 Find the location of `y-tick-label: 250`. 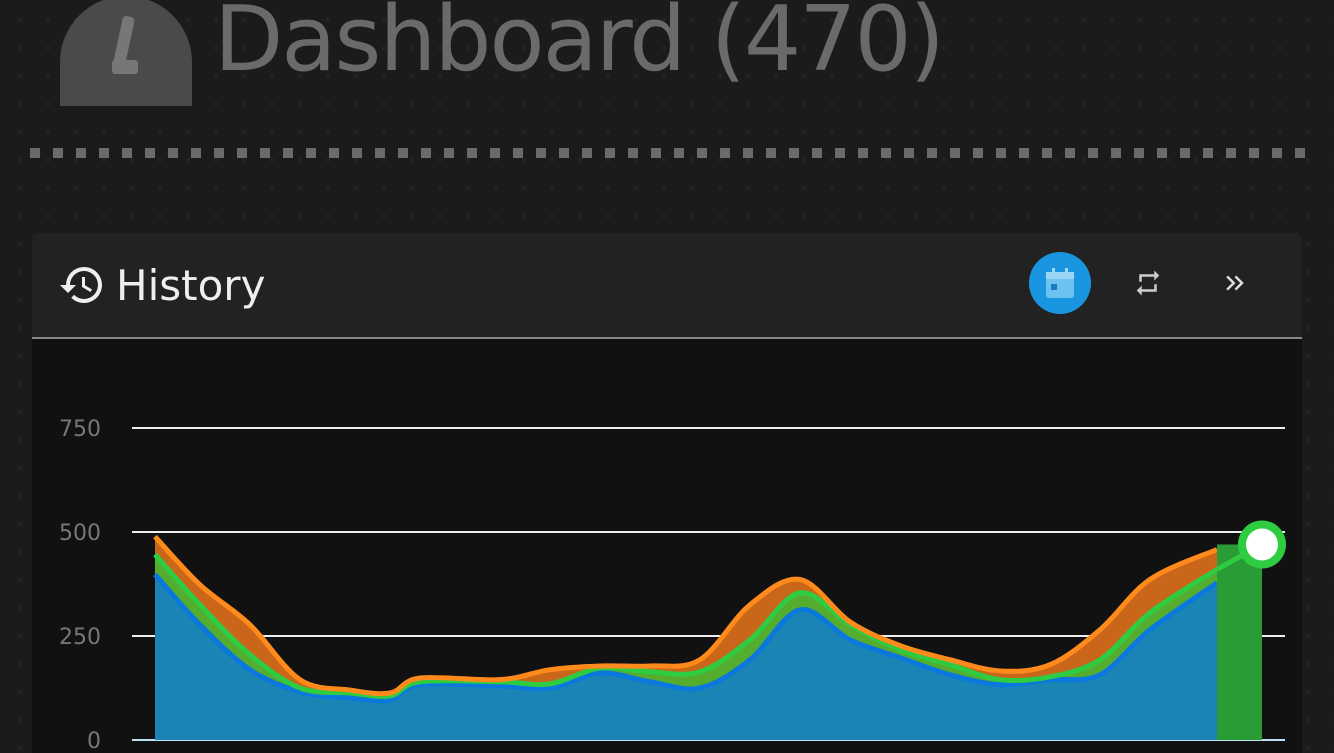

y-tick-label: 250 is located at coordinates (80, 637).